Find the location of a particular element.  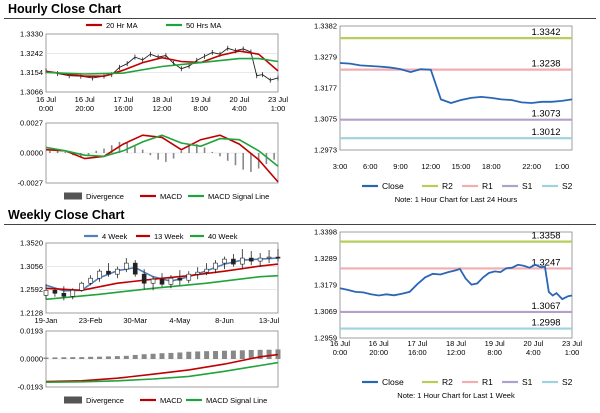

hourly-pivot-xtick-label: 18:00 is located at coordinates (491, 166).